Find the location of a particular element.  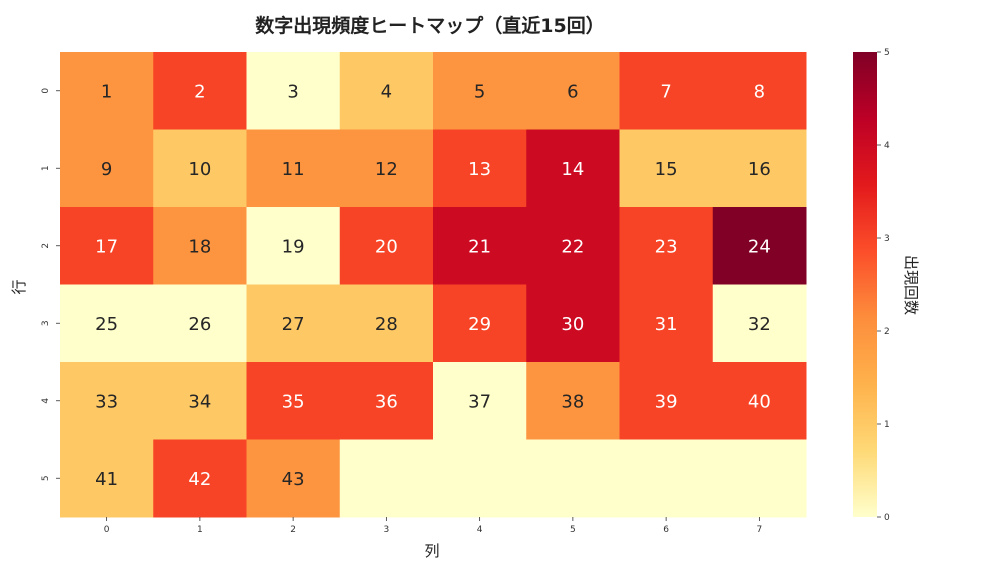

cell-label: 16 is located at coordinates (759, 169).